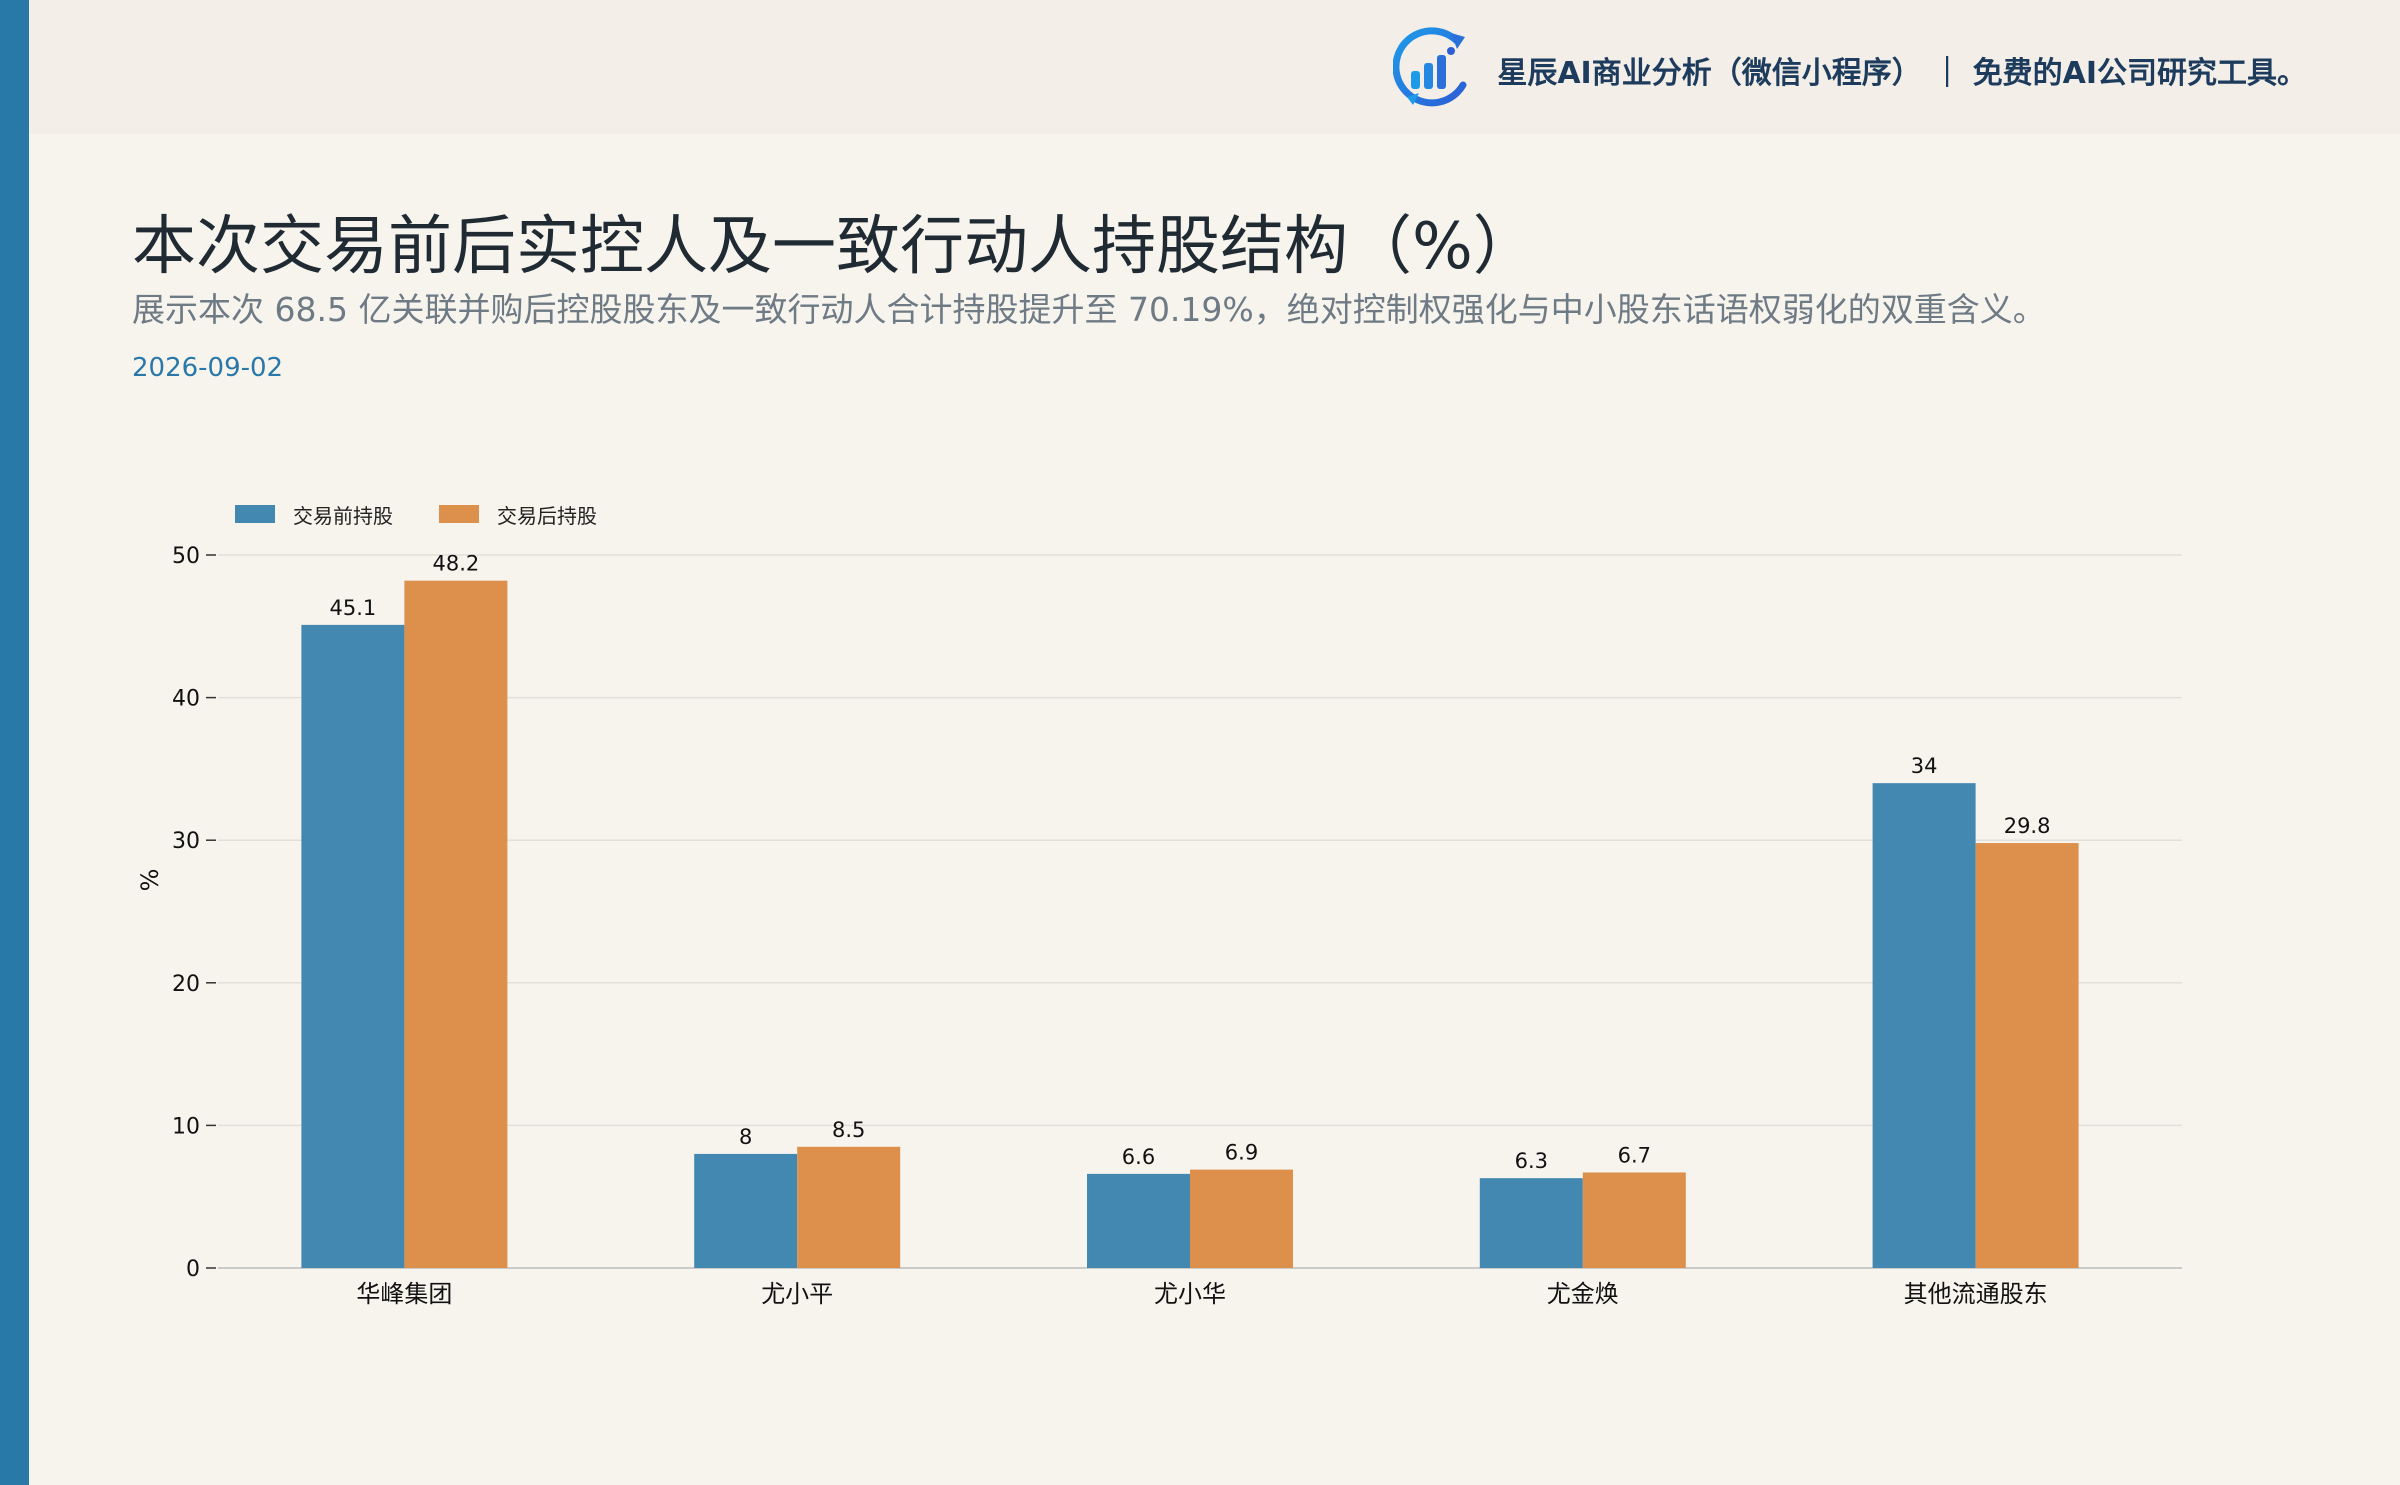 The width and height of the screenshot is (2400, 1485). What do you see at coordinates (186, 699) in the screenshot?
I see `y-tick-label: 40` at bounding box center [186, 699].